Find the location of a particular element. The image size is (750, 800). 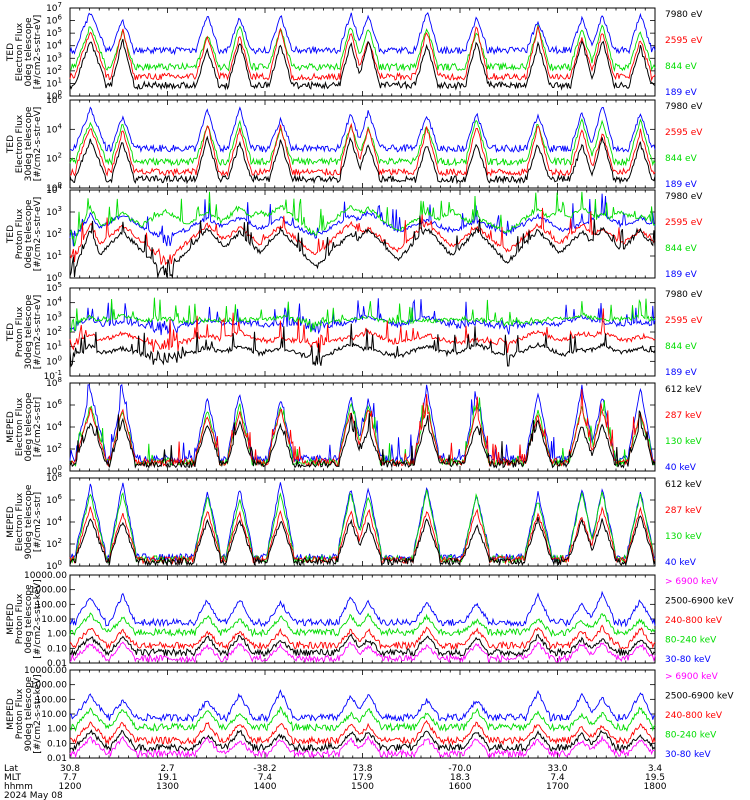

y-tick-label: 10000.00 is located at coordinates (45, 576).